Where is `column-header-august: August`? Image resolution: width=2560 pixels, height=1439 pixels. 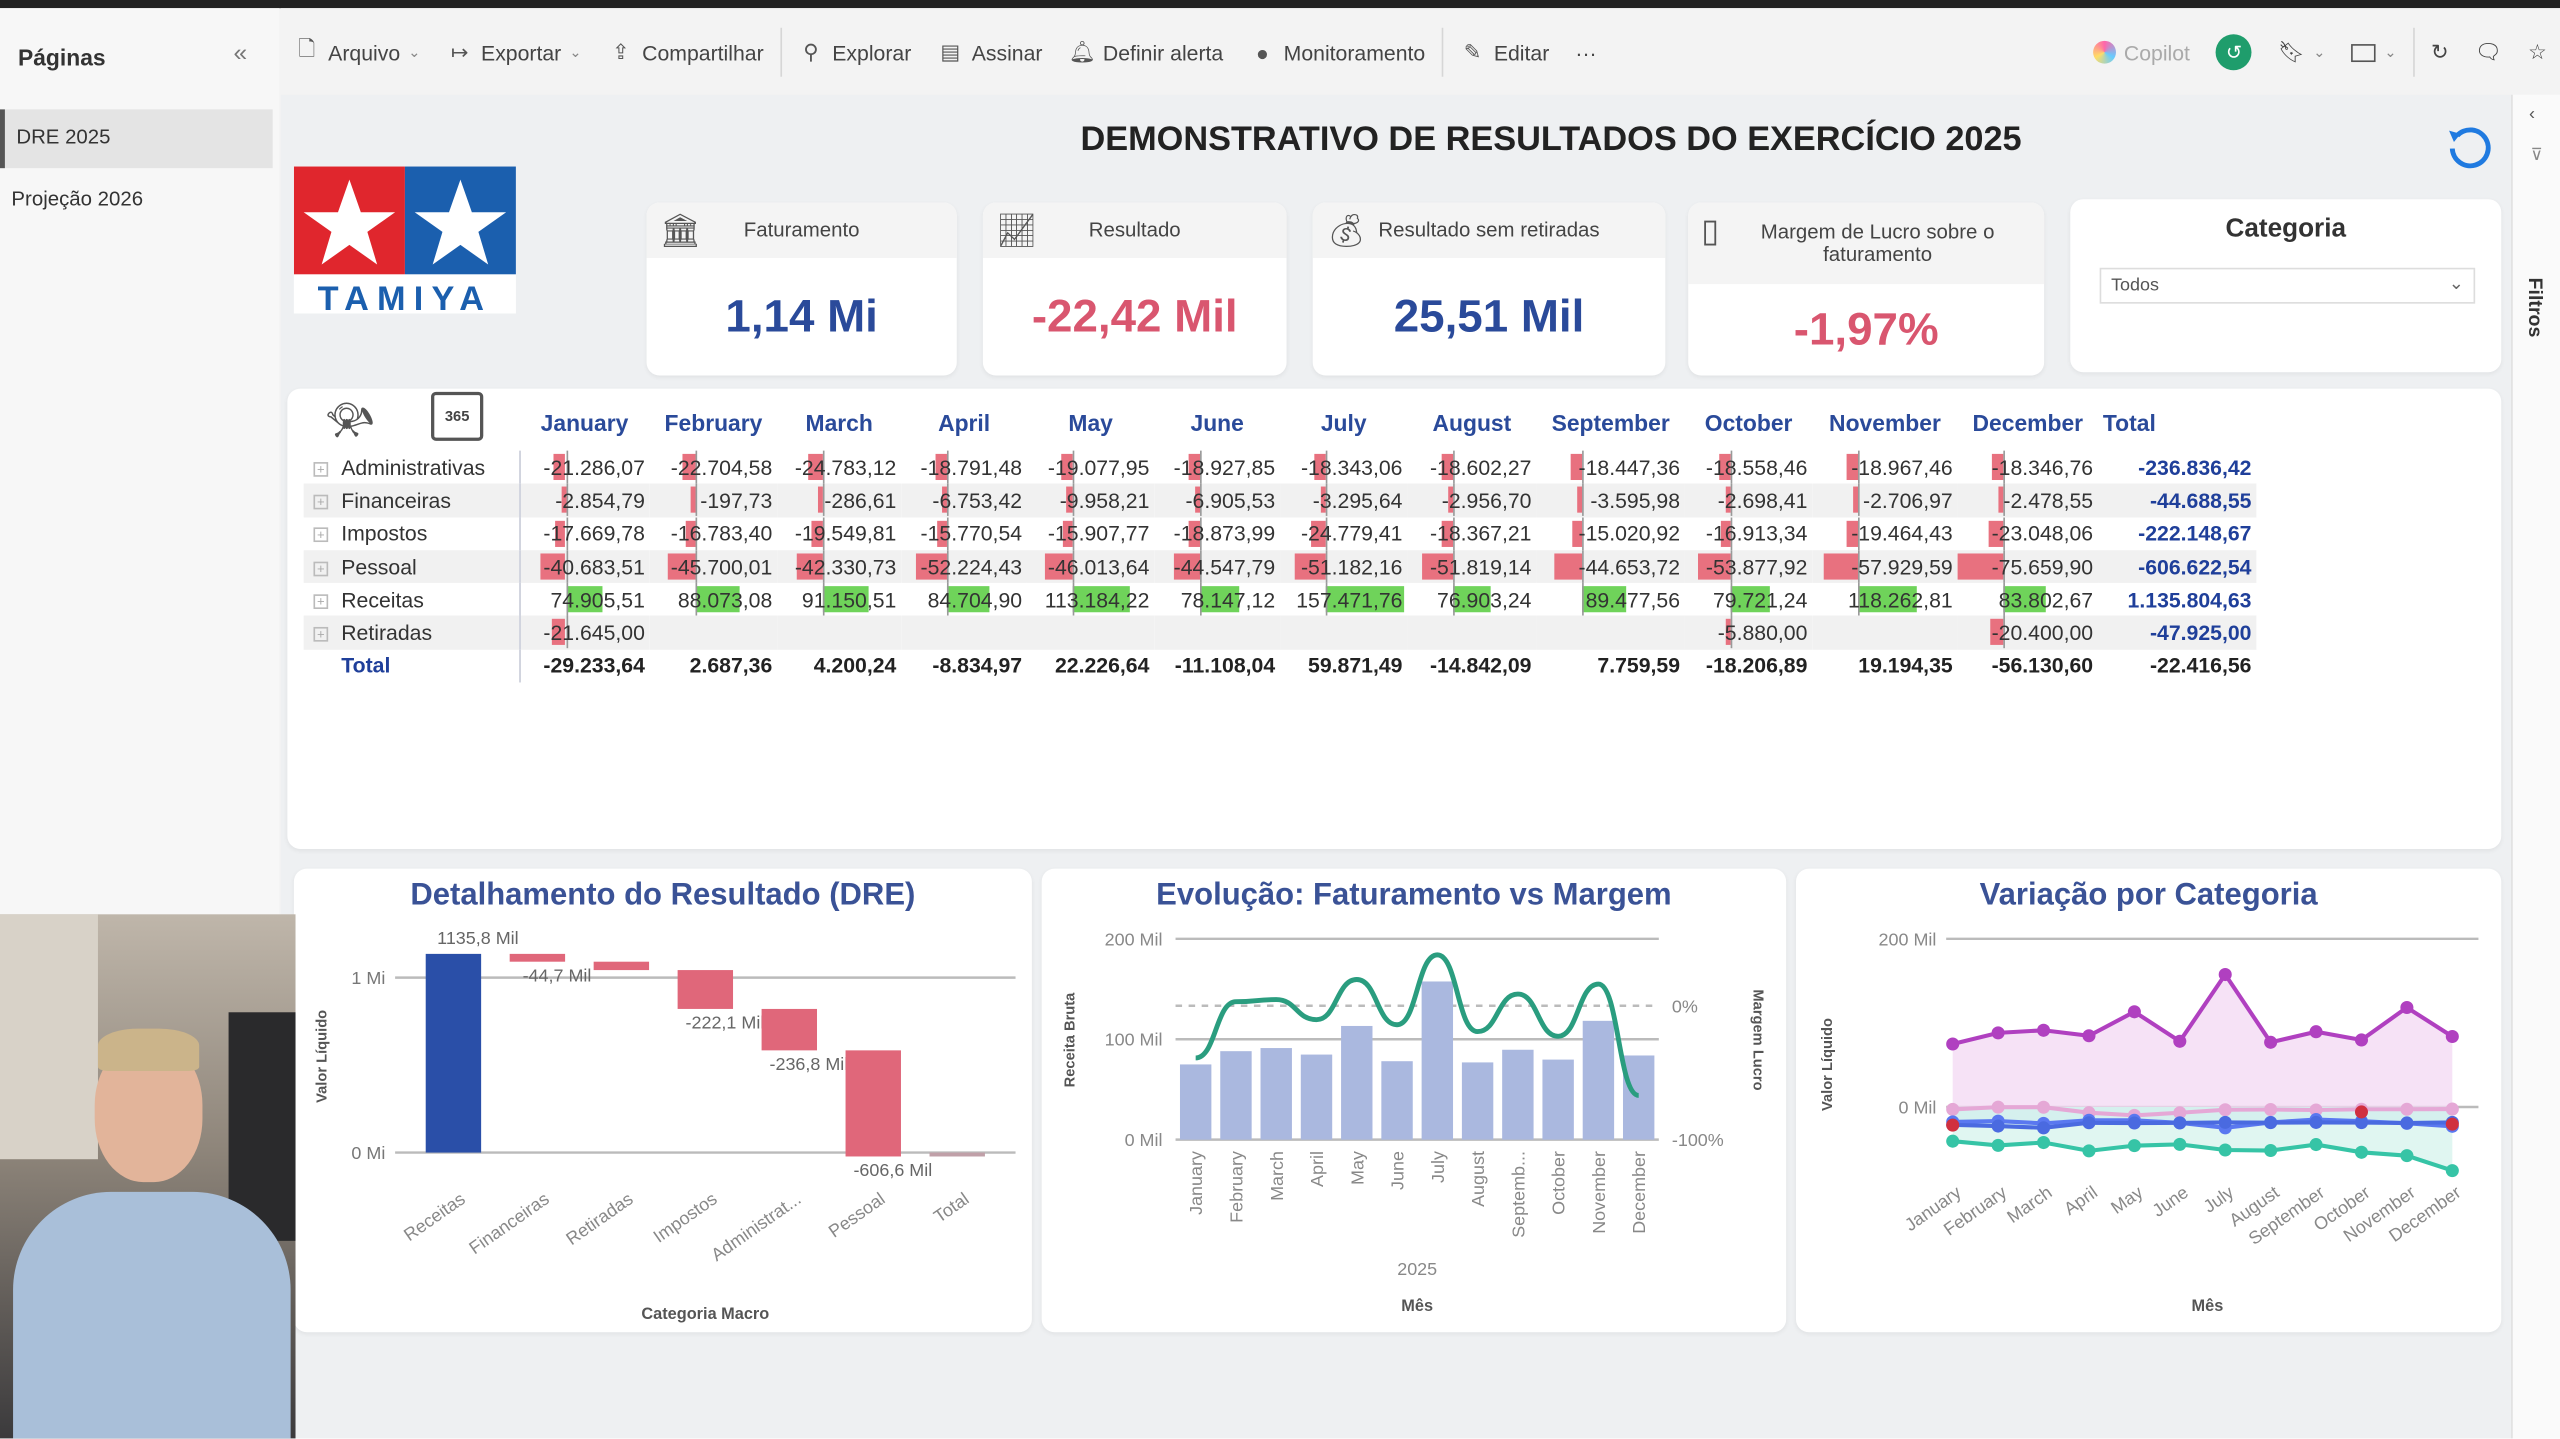 column-header-august: August is located at coordinates (1472, 422).